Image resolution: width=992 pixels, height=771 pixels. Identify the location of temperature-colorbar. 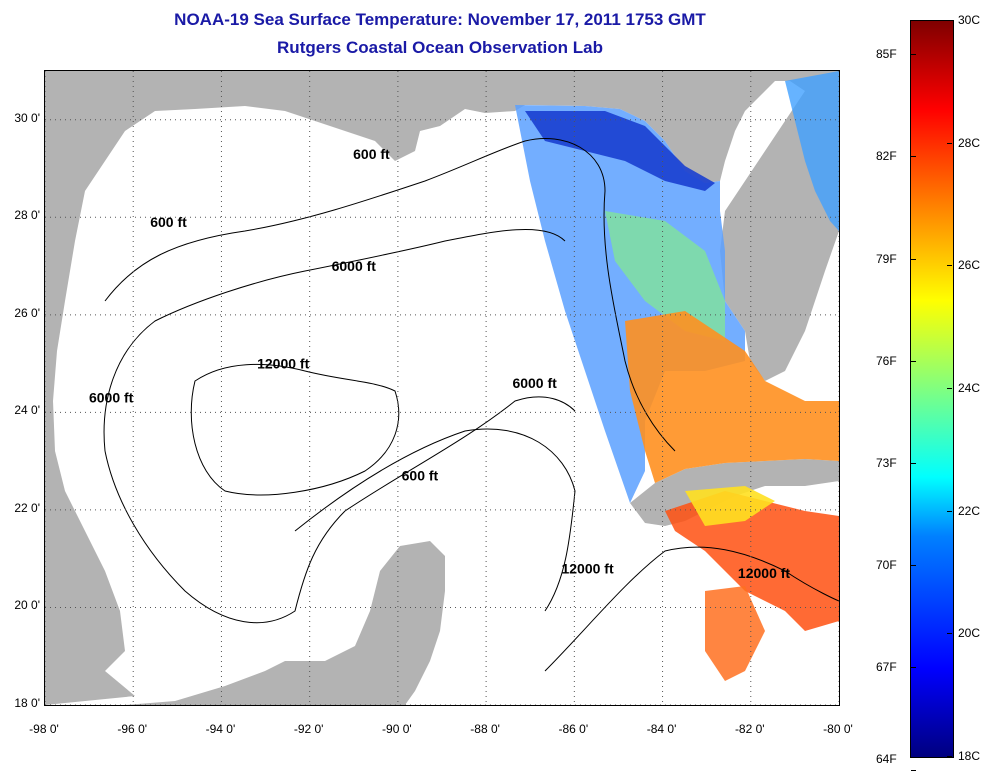
(932, 389).